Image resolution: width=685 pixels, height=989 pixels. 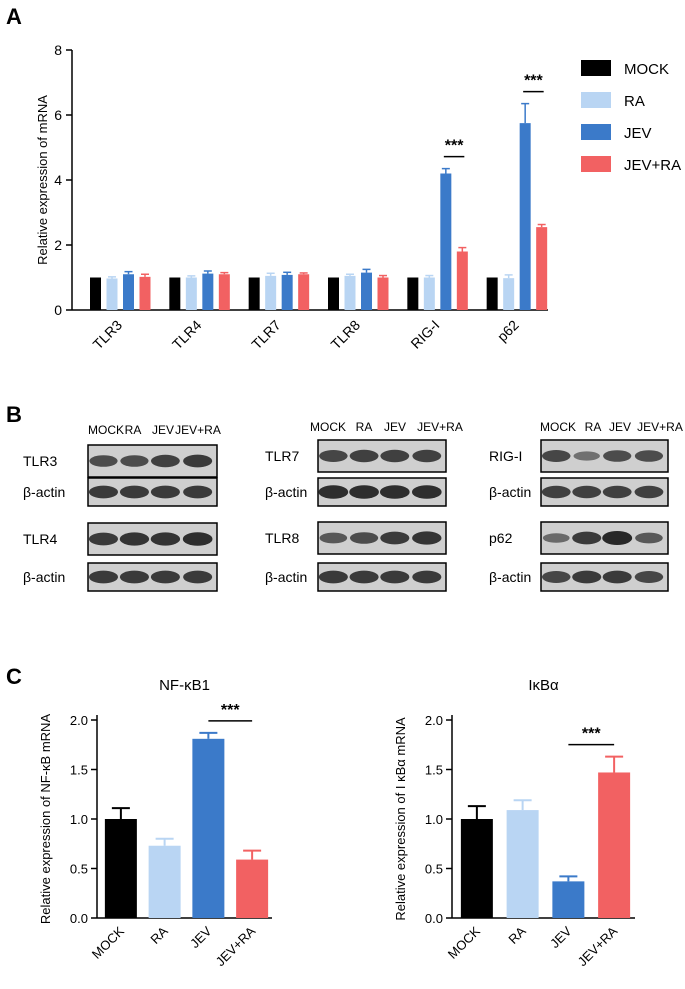 What do you see at coordinates (346, 335) in the screenshot?
I see `chart-a-x-tick-label: TLR8` at bounding box center [346, 335].